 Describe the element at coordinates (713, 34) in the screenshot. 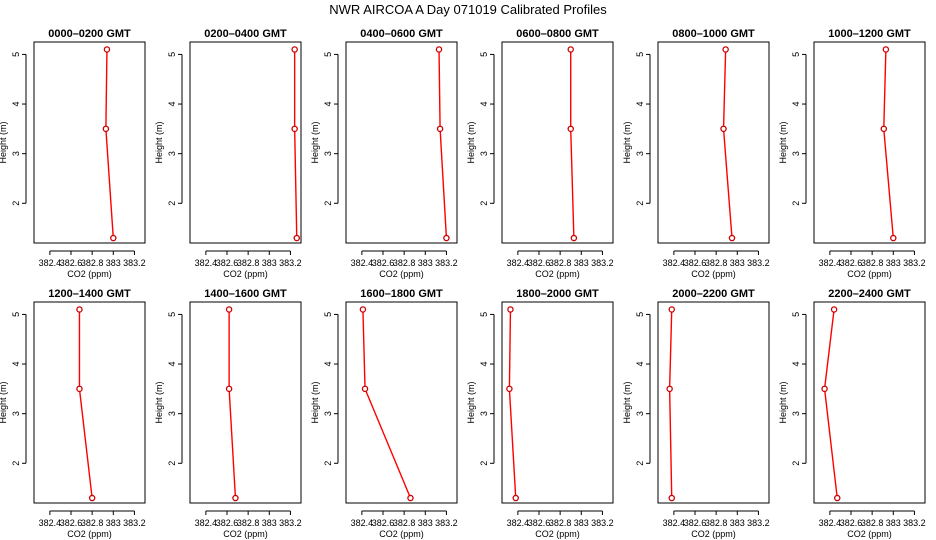

I see `panel-title: 0800–1000 GMT` at that location.